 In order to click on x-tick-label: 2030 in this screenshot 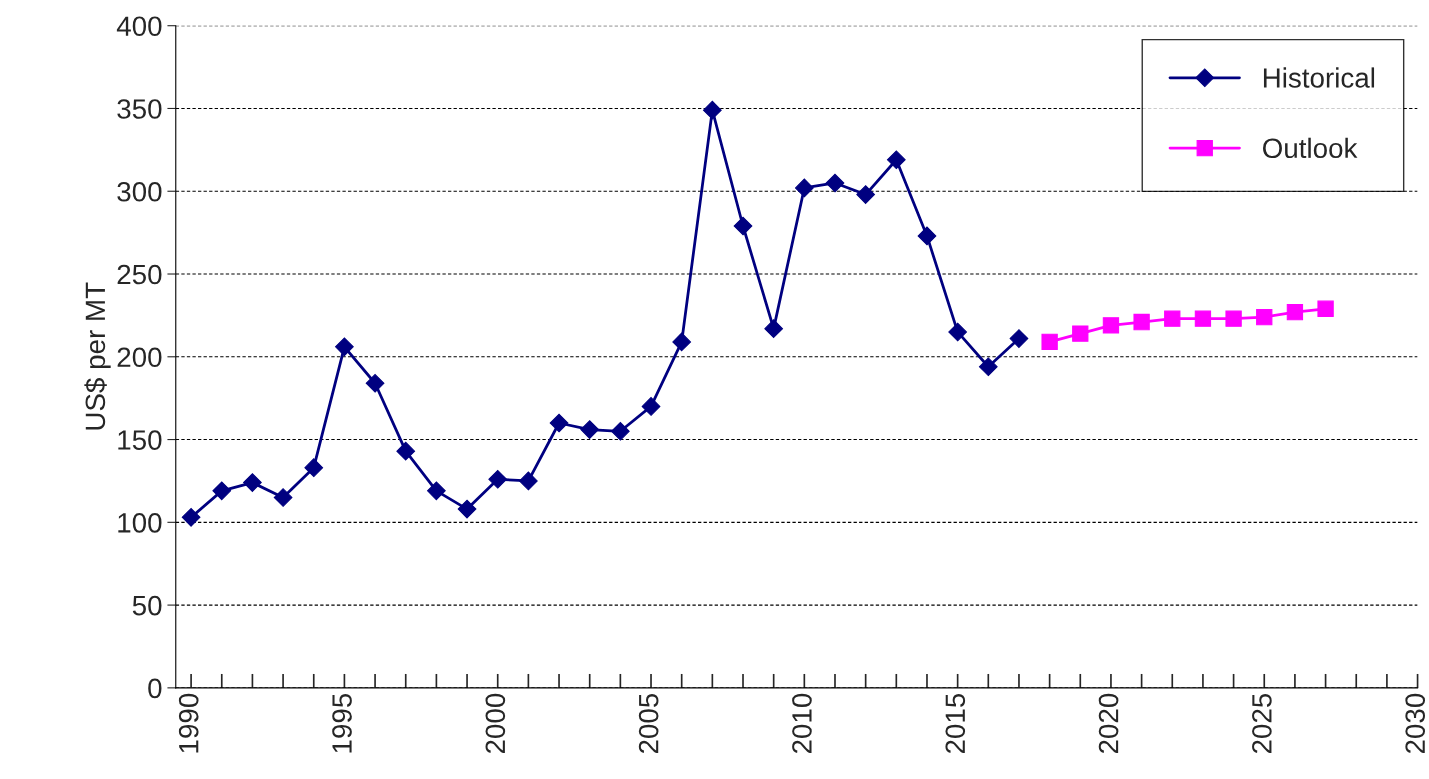, I will do `click(1415, 723)`.